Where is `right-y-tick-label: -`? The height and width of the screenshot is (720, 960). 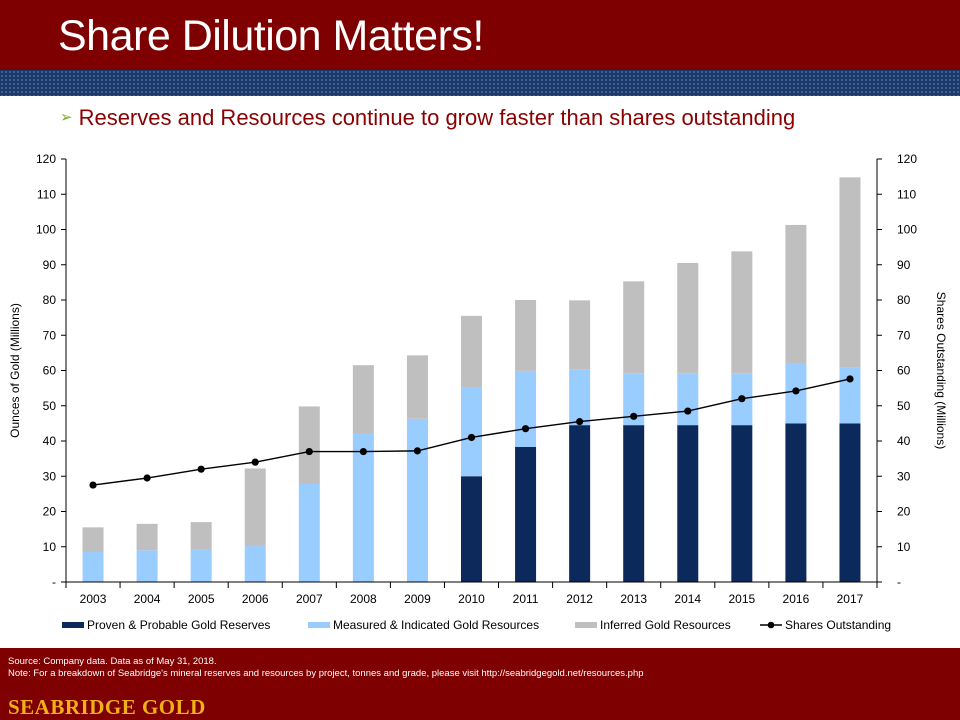
right-y-tick-label: - is located at coordinates (899, 582).